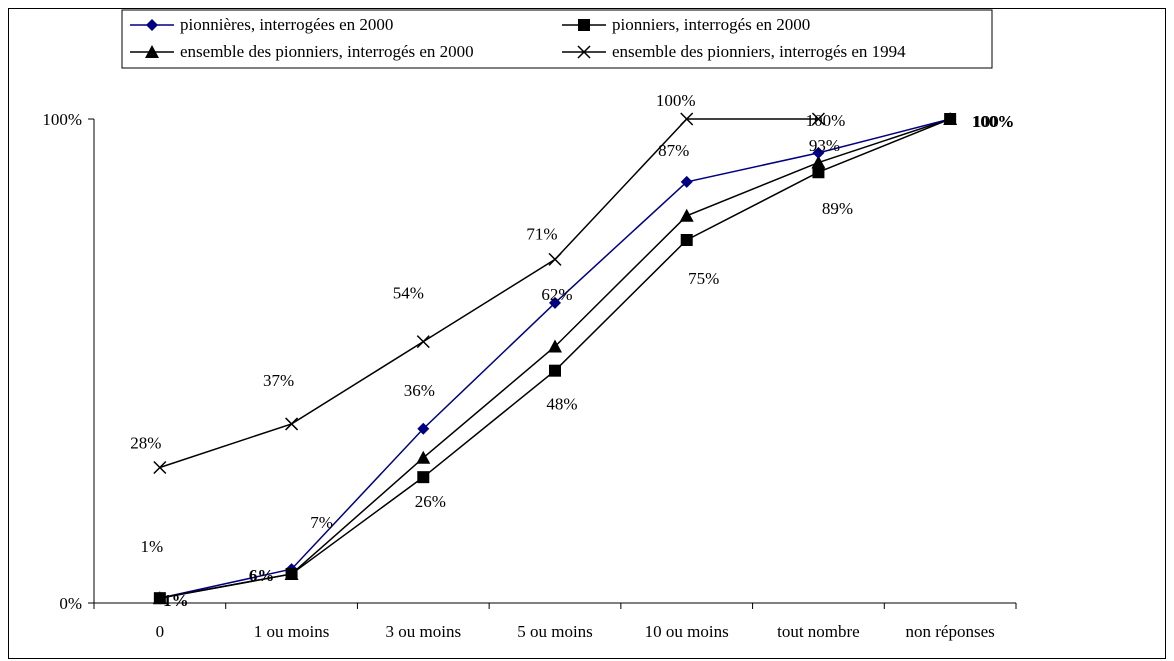 Image resolution: width=1174 pixels, height=661 pixels. I want to click on data-label: 37%, so click(278, 380).